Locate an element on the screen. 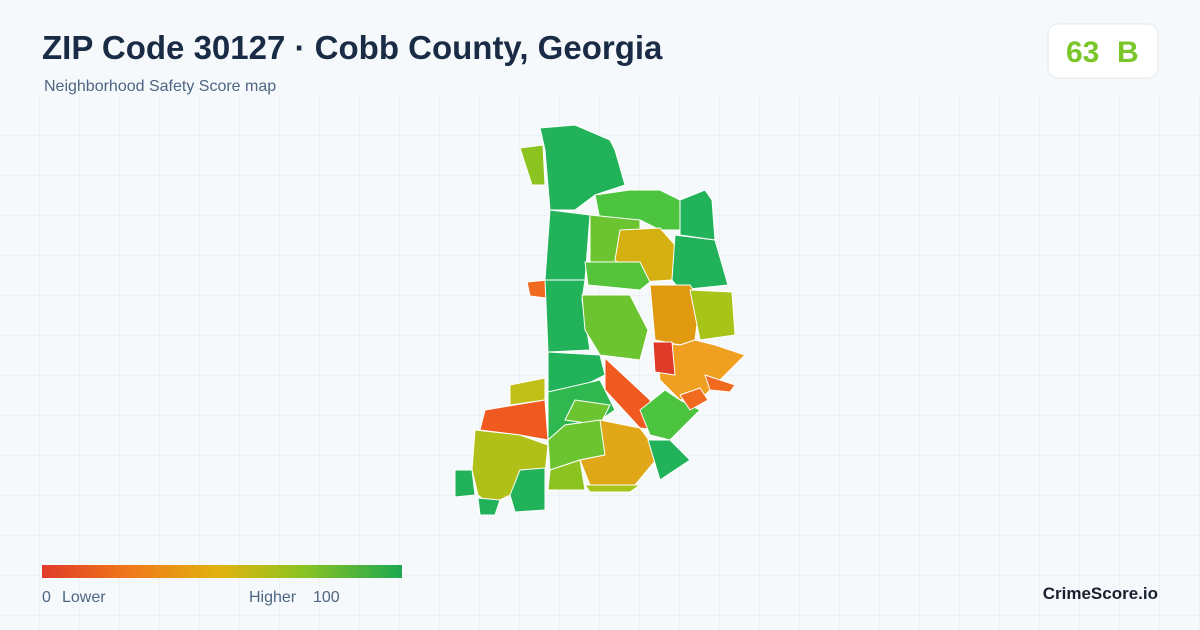 The width and height of the screenshot is (1200, 630). legend-gradient is located at coordinates (222, 571).